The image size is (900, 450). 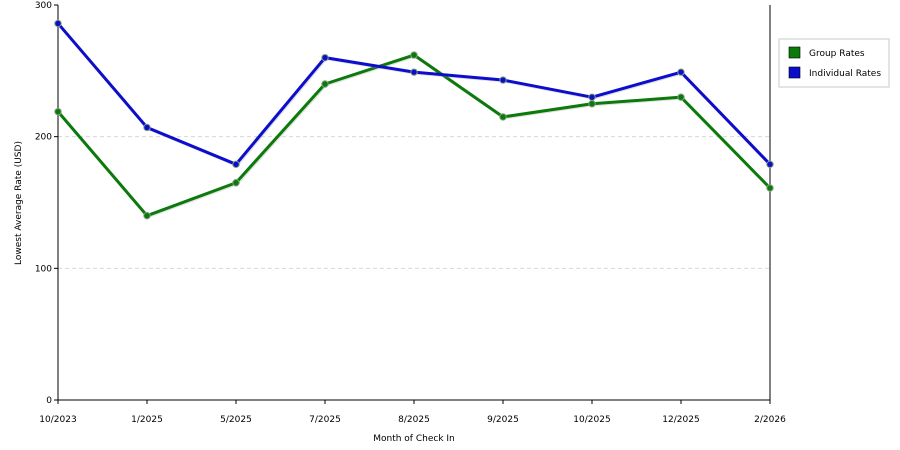 I want to click on x-tick-label: 9/2025, so click(x=503, y=420).